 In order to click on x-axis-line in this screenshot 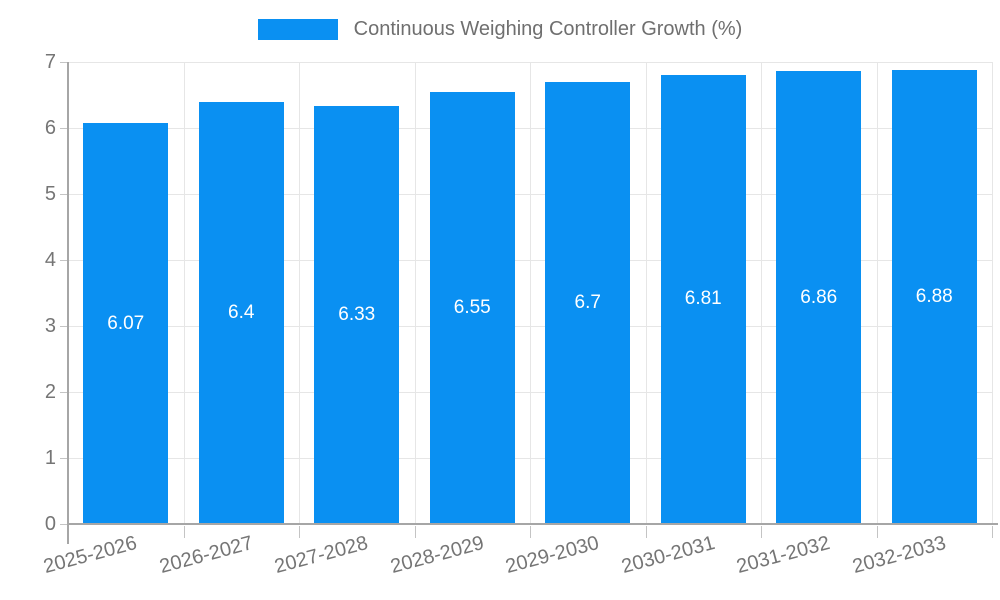, I will do `click(533, 524)`.